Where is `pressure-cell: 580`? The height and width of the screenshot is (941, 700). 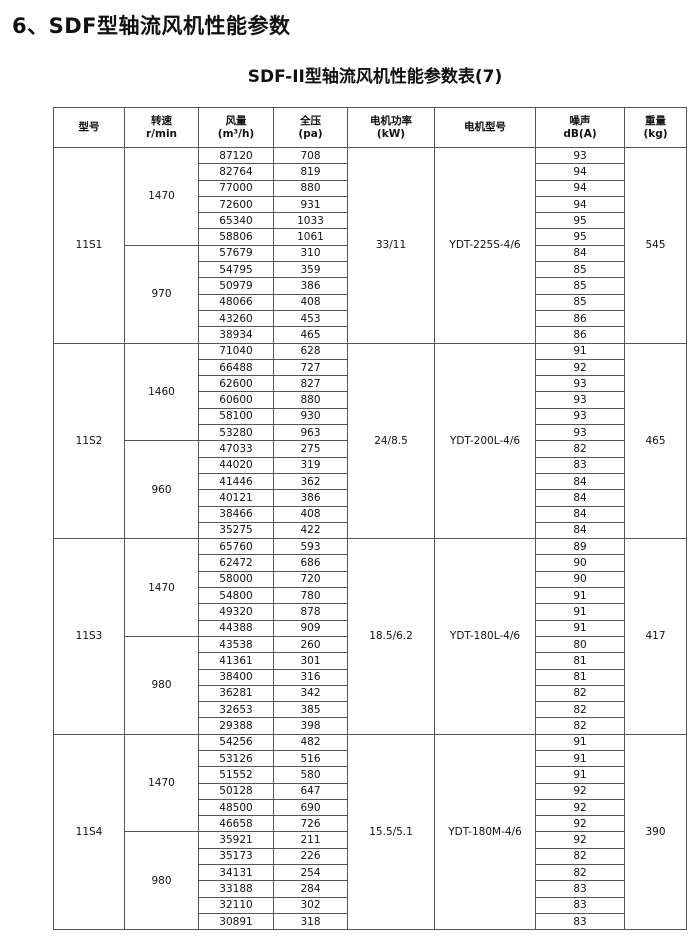
pressure-cell: 580 is located at coordinates (310, 775).